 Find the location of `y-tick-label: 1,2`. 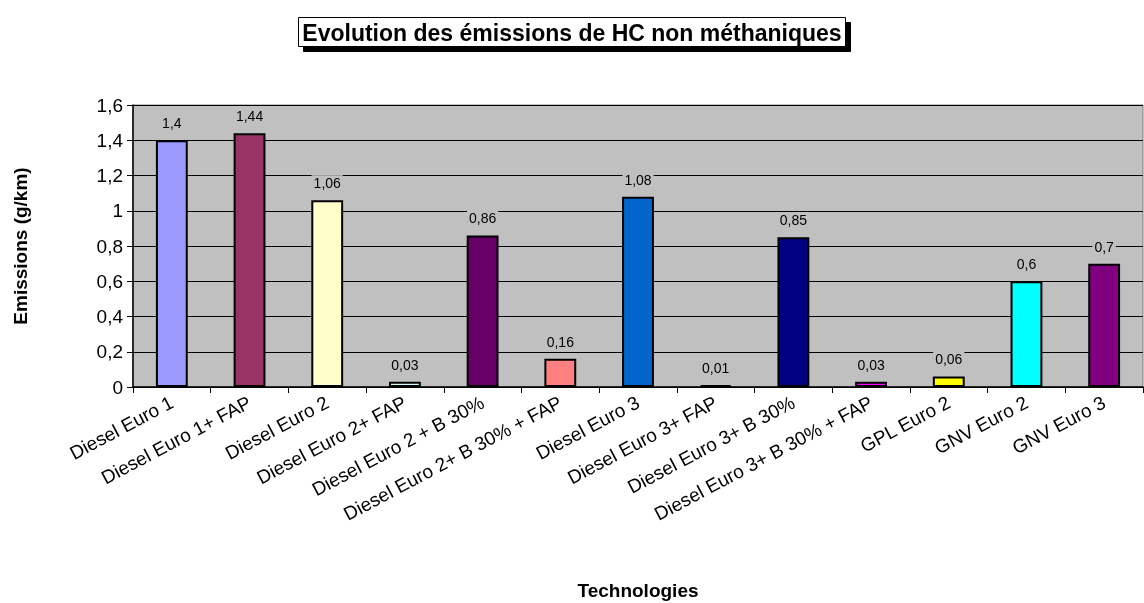

y-tick-label: 1,2 is located at coordinates (109, 175).